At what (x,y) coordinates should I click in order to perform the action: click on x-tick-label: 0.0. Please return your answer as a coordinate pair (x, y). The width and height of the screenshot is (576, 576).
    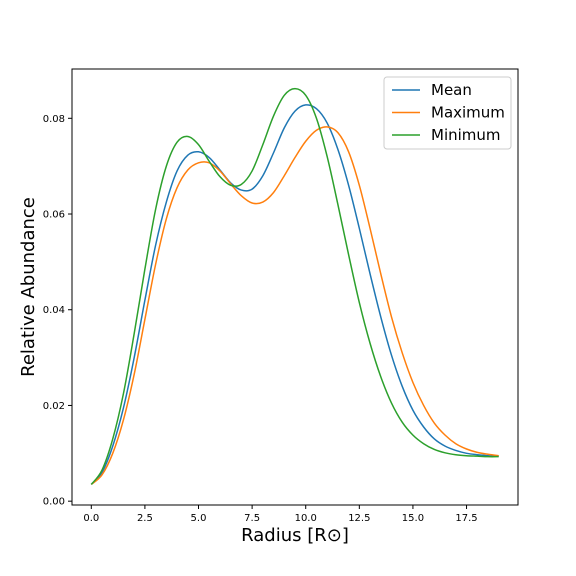
    Looking at the image, I should click on (91, 518).